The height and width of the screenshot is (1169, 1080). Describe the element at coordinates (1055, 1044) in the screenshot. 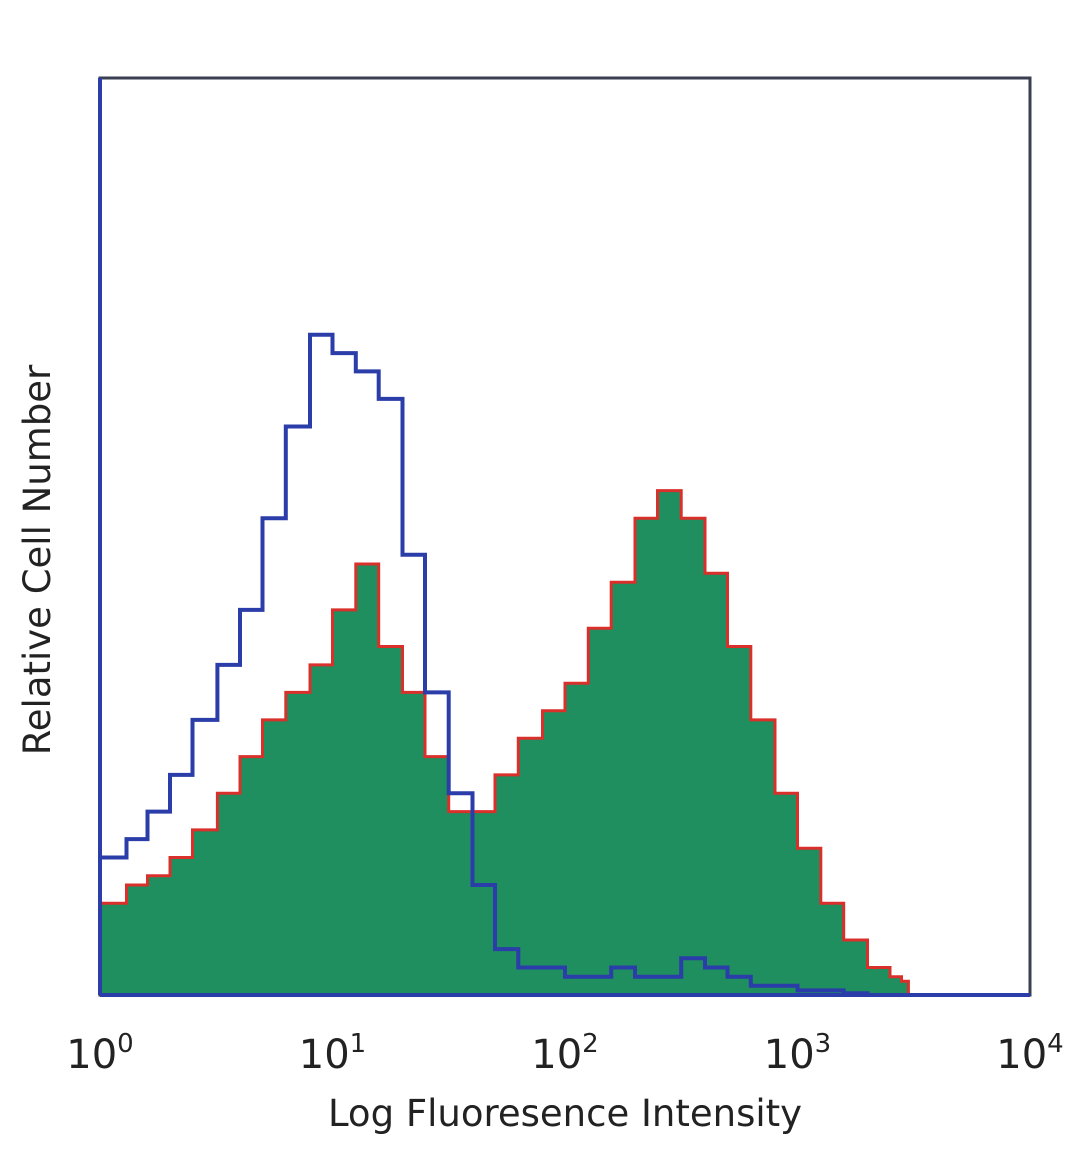

I see `x-tick-exponent: 4` at that location.